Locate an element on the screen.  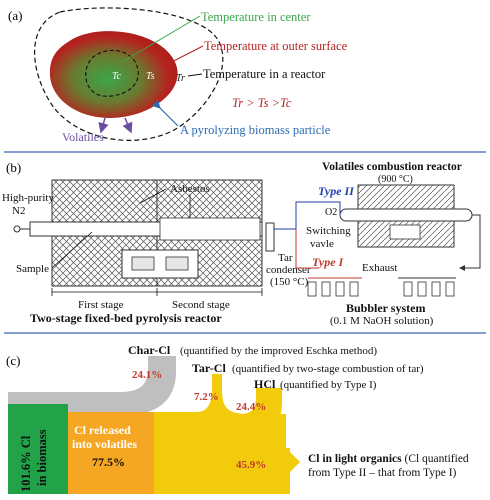
temp-reactor-label: Temperature in a reactor is located at coordinates (264, 74).